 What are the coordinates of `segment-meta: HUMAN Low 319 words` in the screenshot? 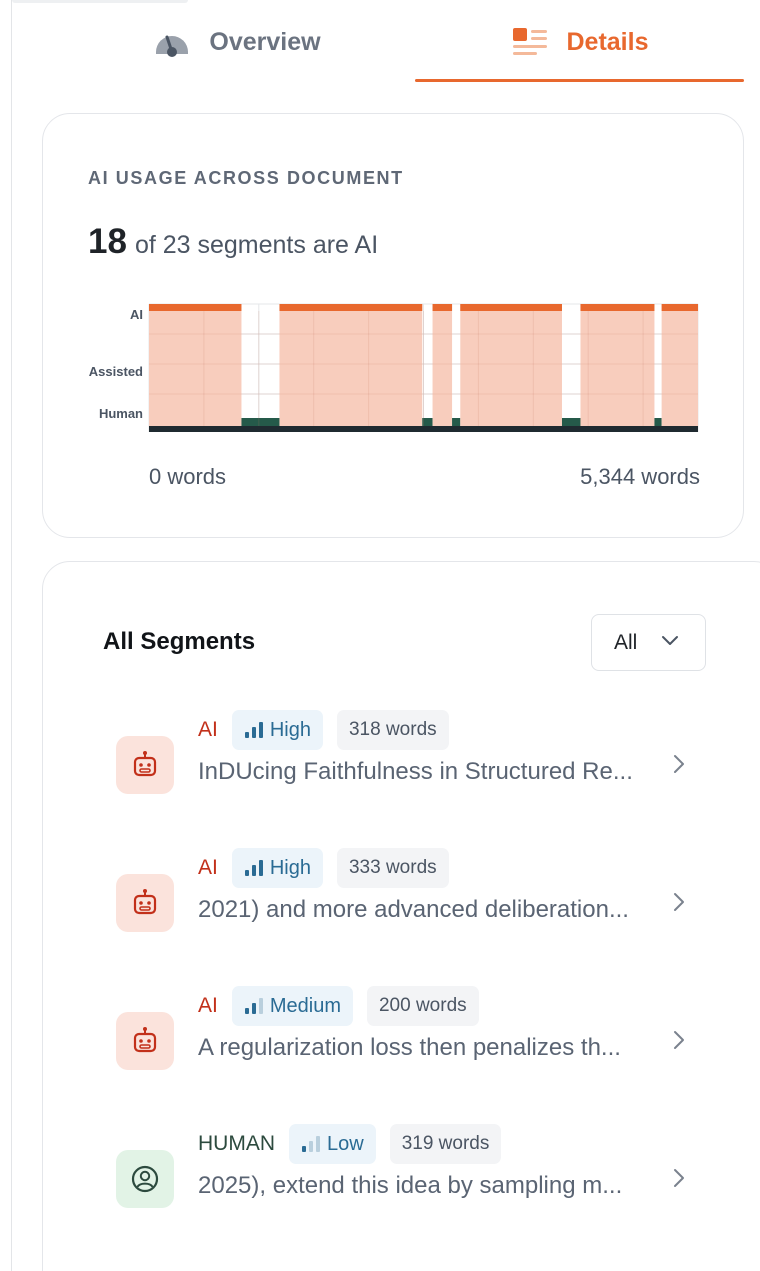 It's located at (350, 1144).